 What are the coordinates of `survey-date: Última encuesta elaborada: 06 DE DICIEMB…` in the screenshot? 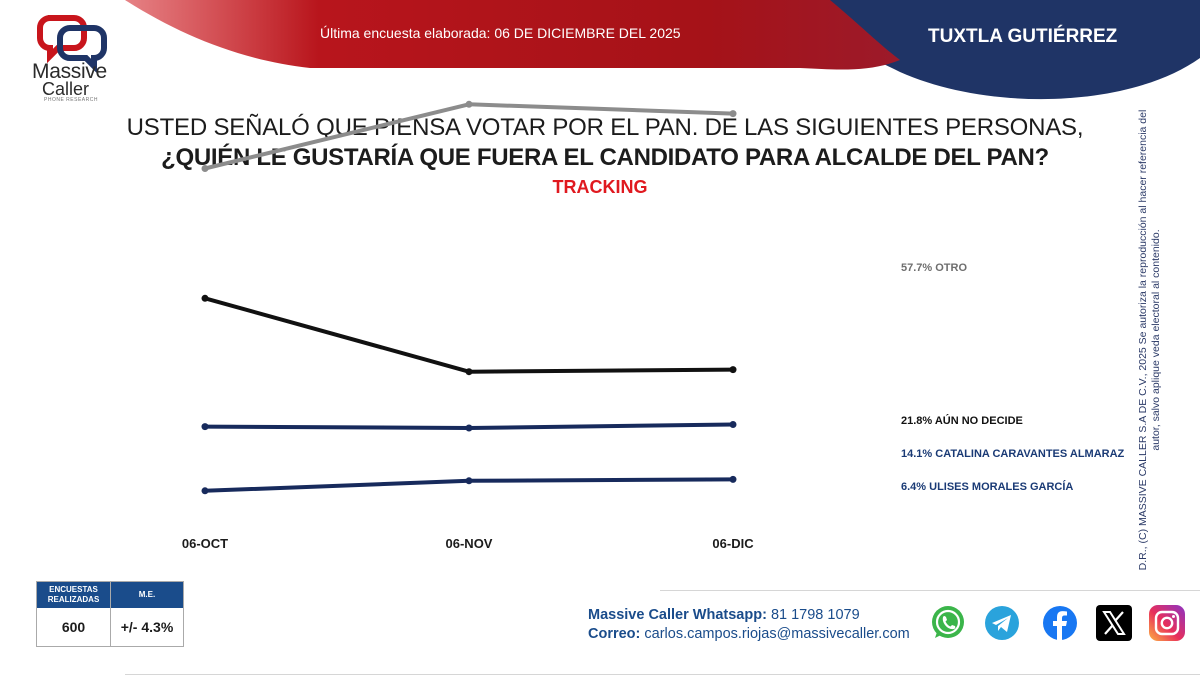 It's located at (500, 33).